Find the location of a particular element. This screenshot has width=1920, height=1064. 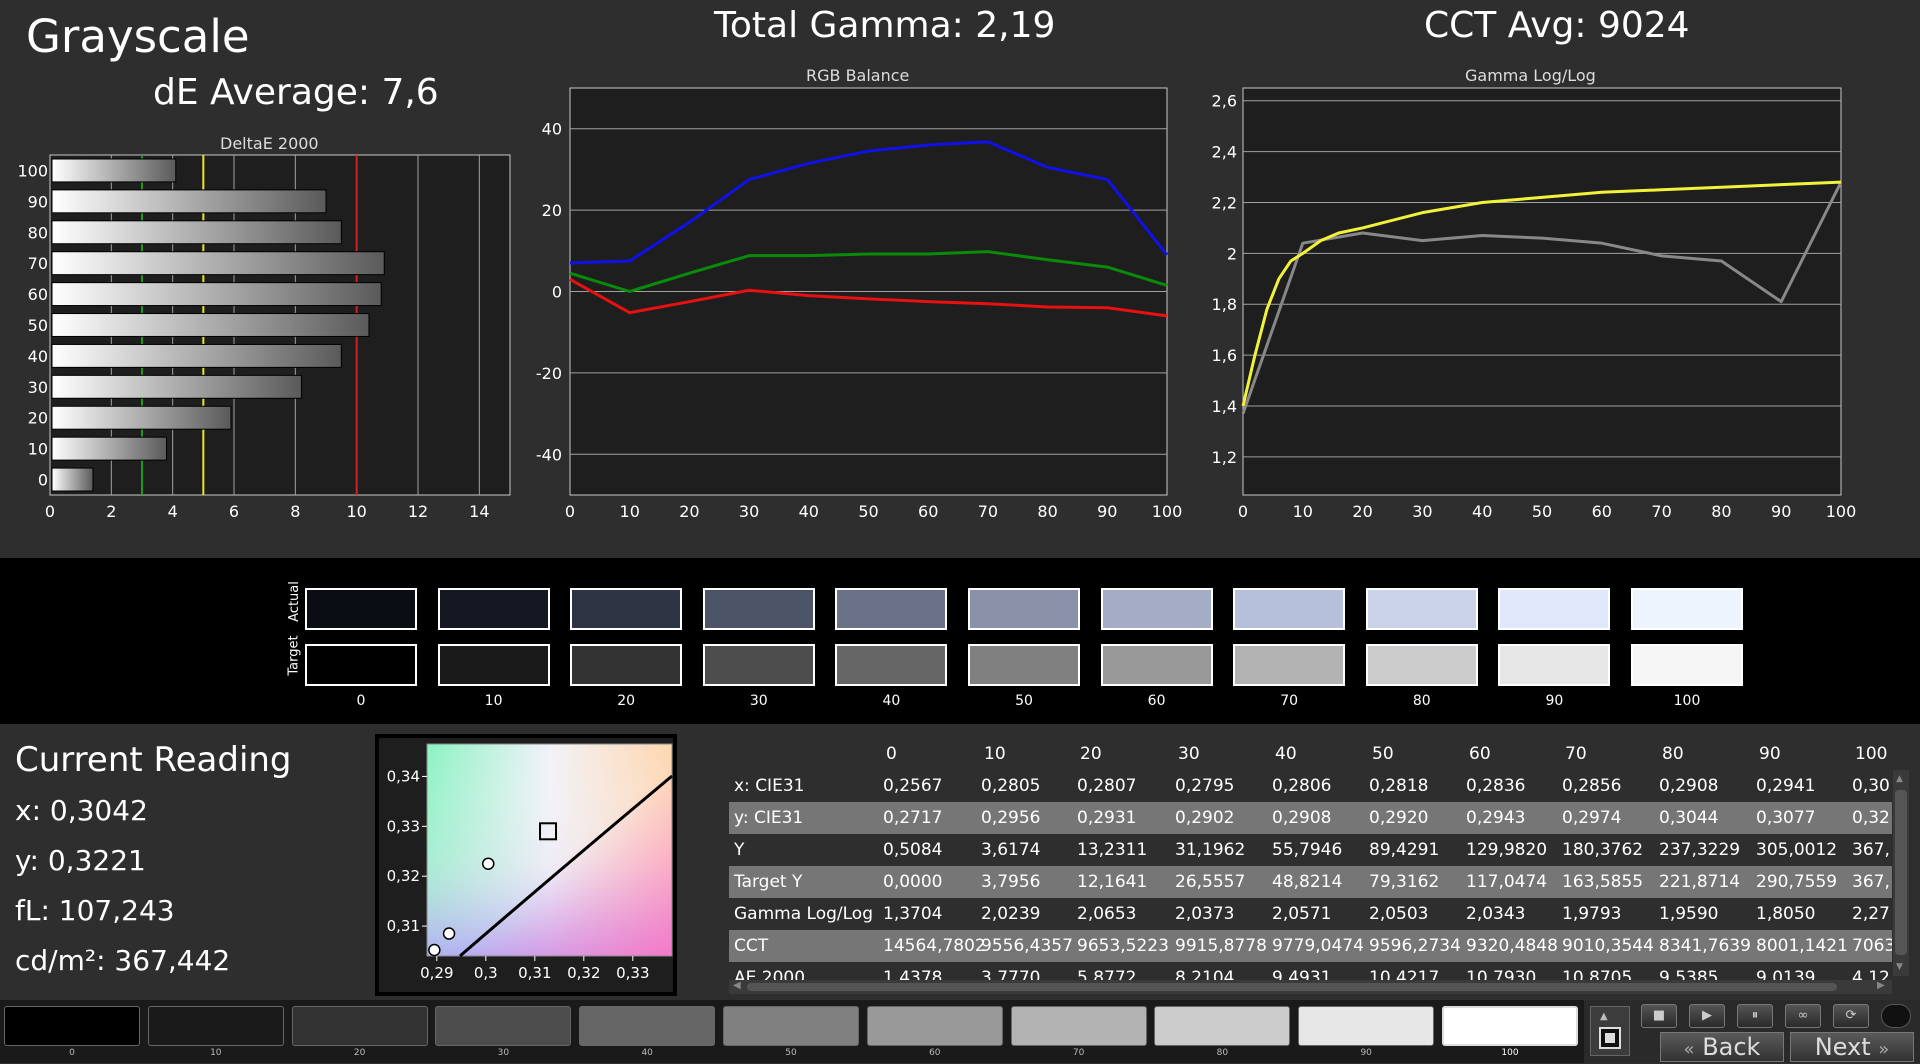

horizontal-scroll-thumb is located at coordinates (1292, 987).